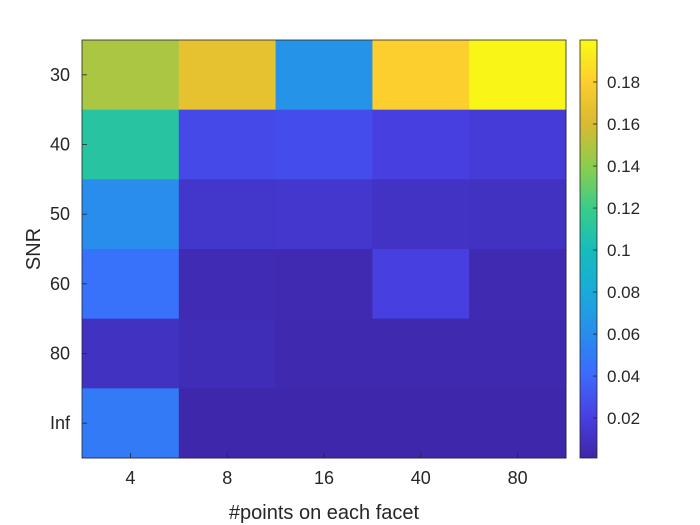  Describe the element at coordinates (60, 145) in the screenshot. I see `y-tick-label: 40` at that location.